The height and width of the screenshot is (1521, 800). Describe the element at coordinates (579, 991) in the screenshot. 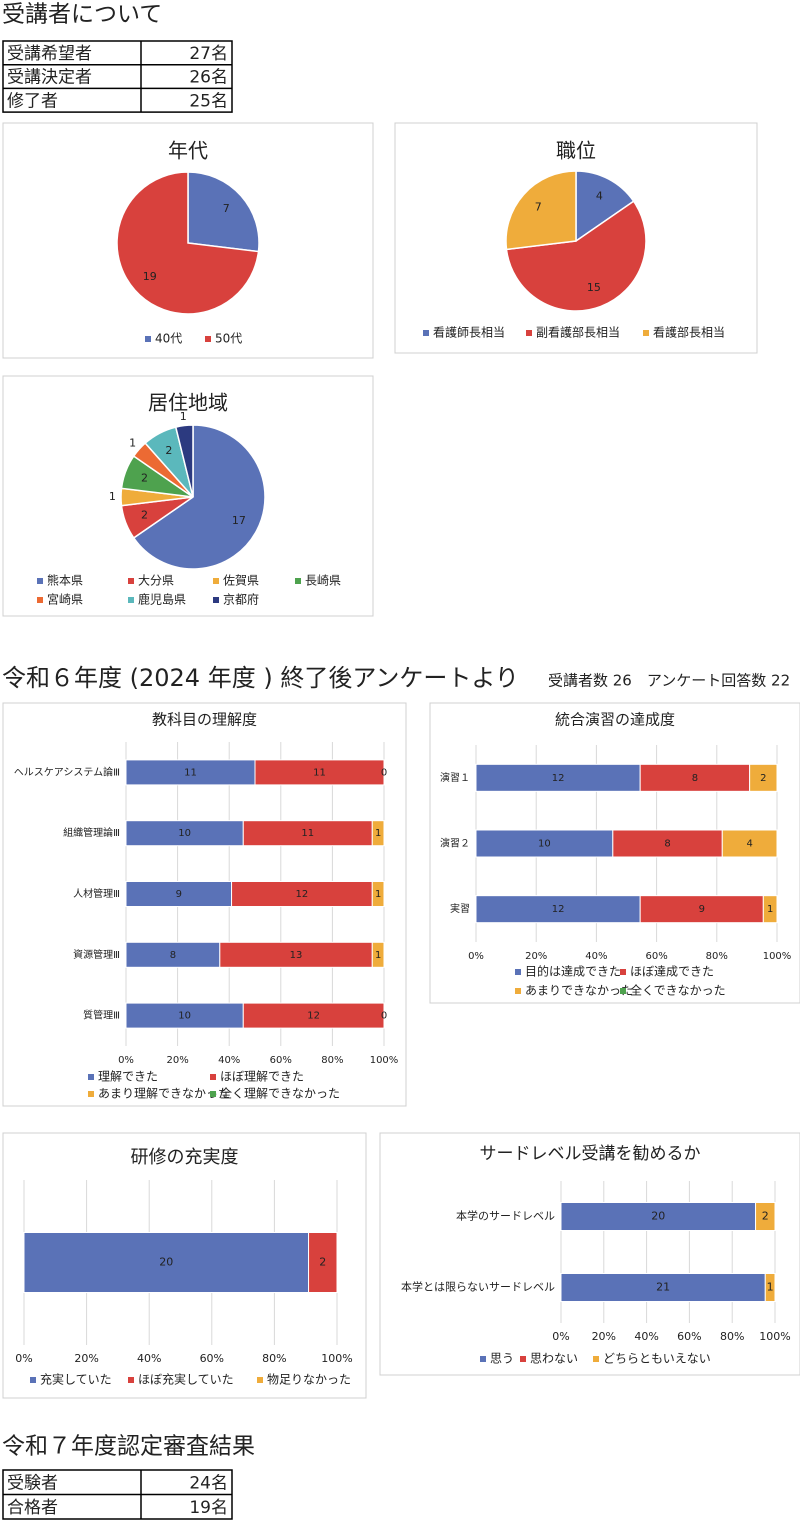

I see `legend-label: あまりできなかった` at that location.